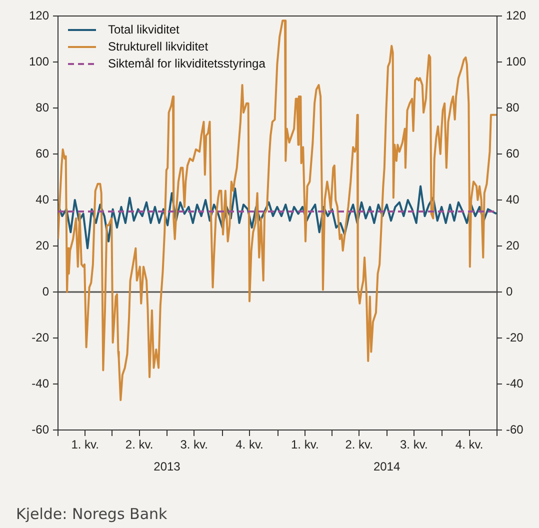 The width and height of the screenshot is (539, 528). Describe the element at coordinates (41, 429) in the screenshot. I see `y-tick-label: -60` at that location.